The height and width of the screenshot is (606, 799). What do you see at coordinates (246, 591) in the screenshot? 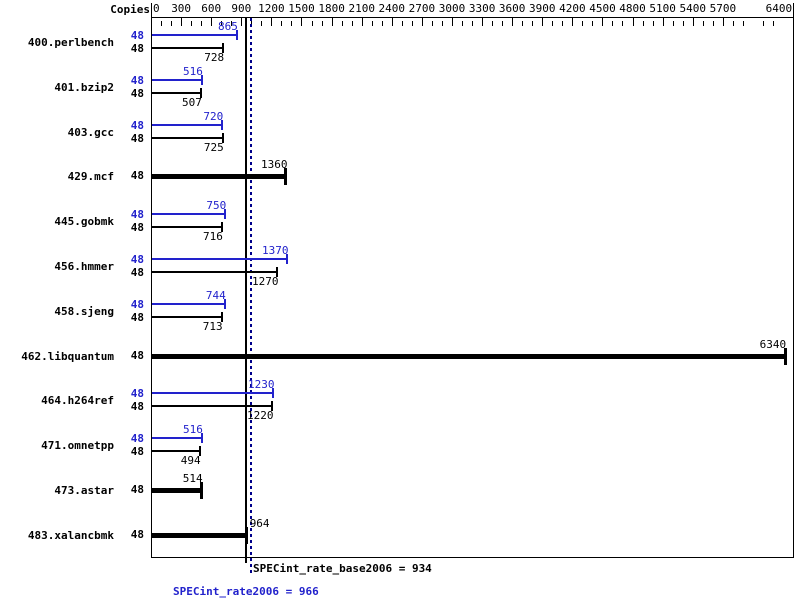
I see `legend-peak-label: SPECint_rate2006 = 966` at bounding box center [246, 591].